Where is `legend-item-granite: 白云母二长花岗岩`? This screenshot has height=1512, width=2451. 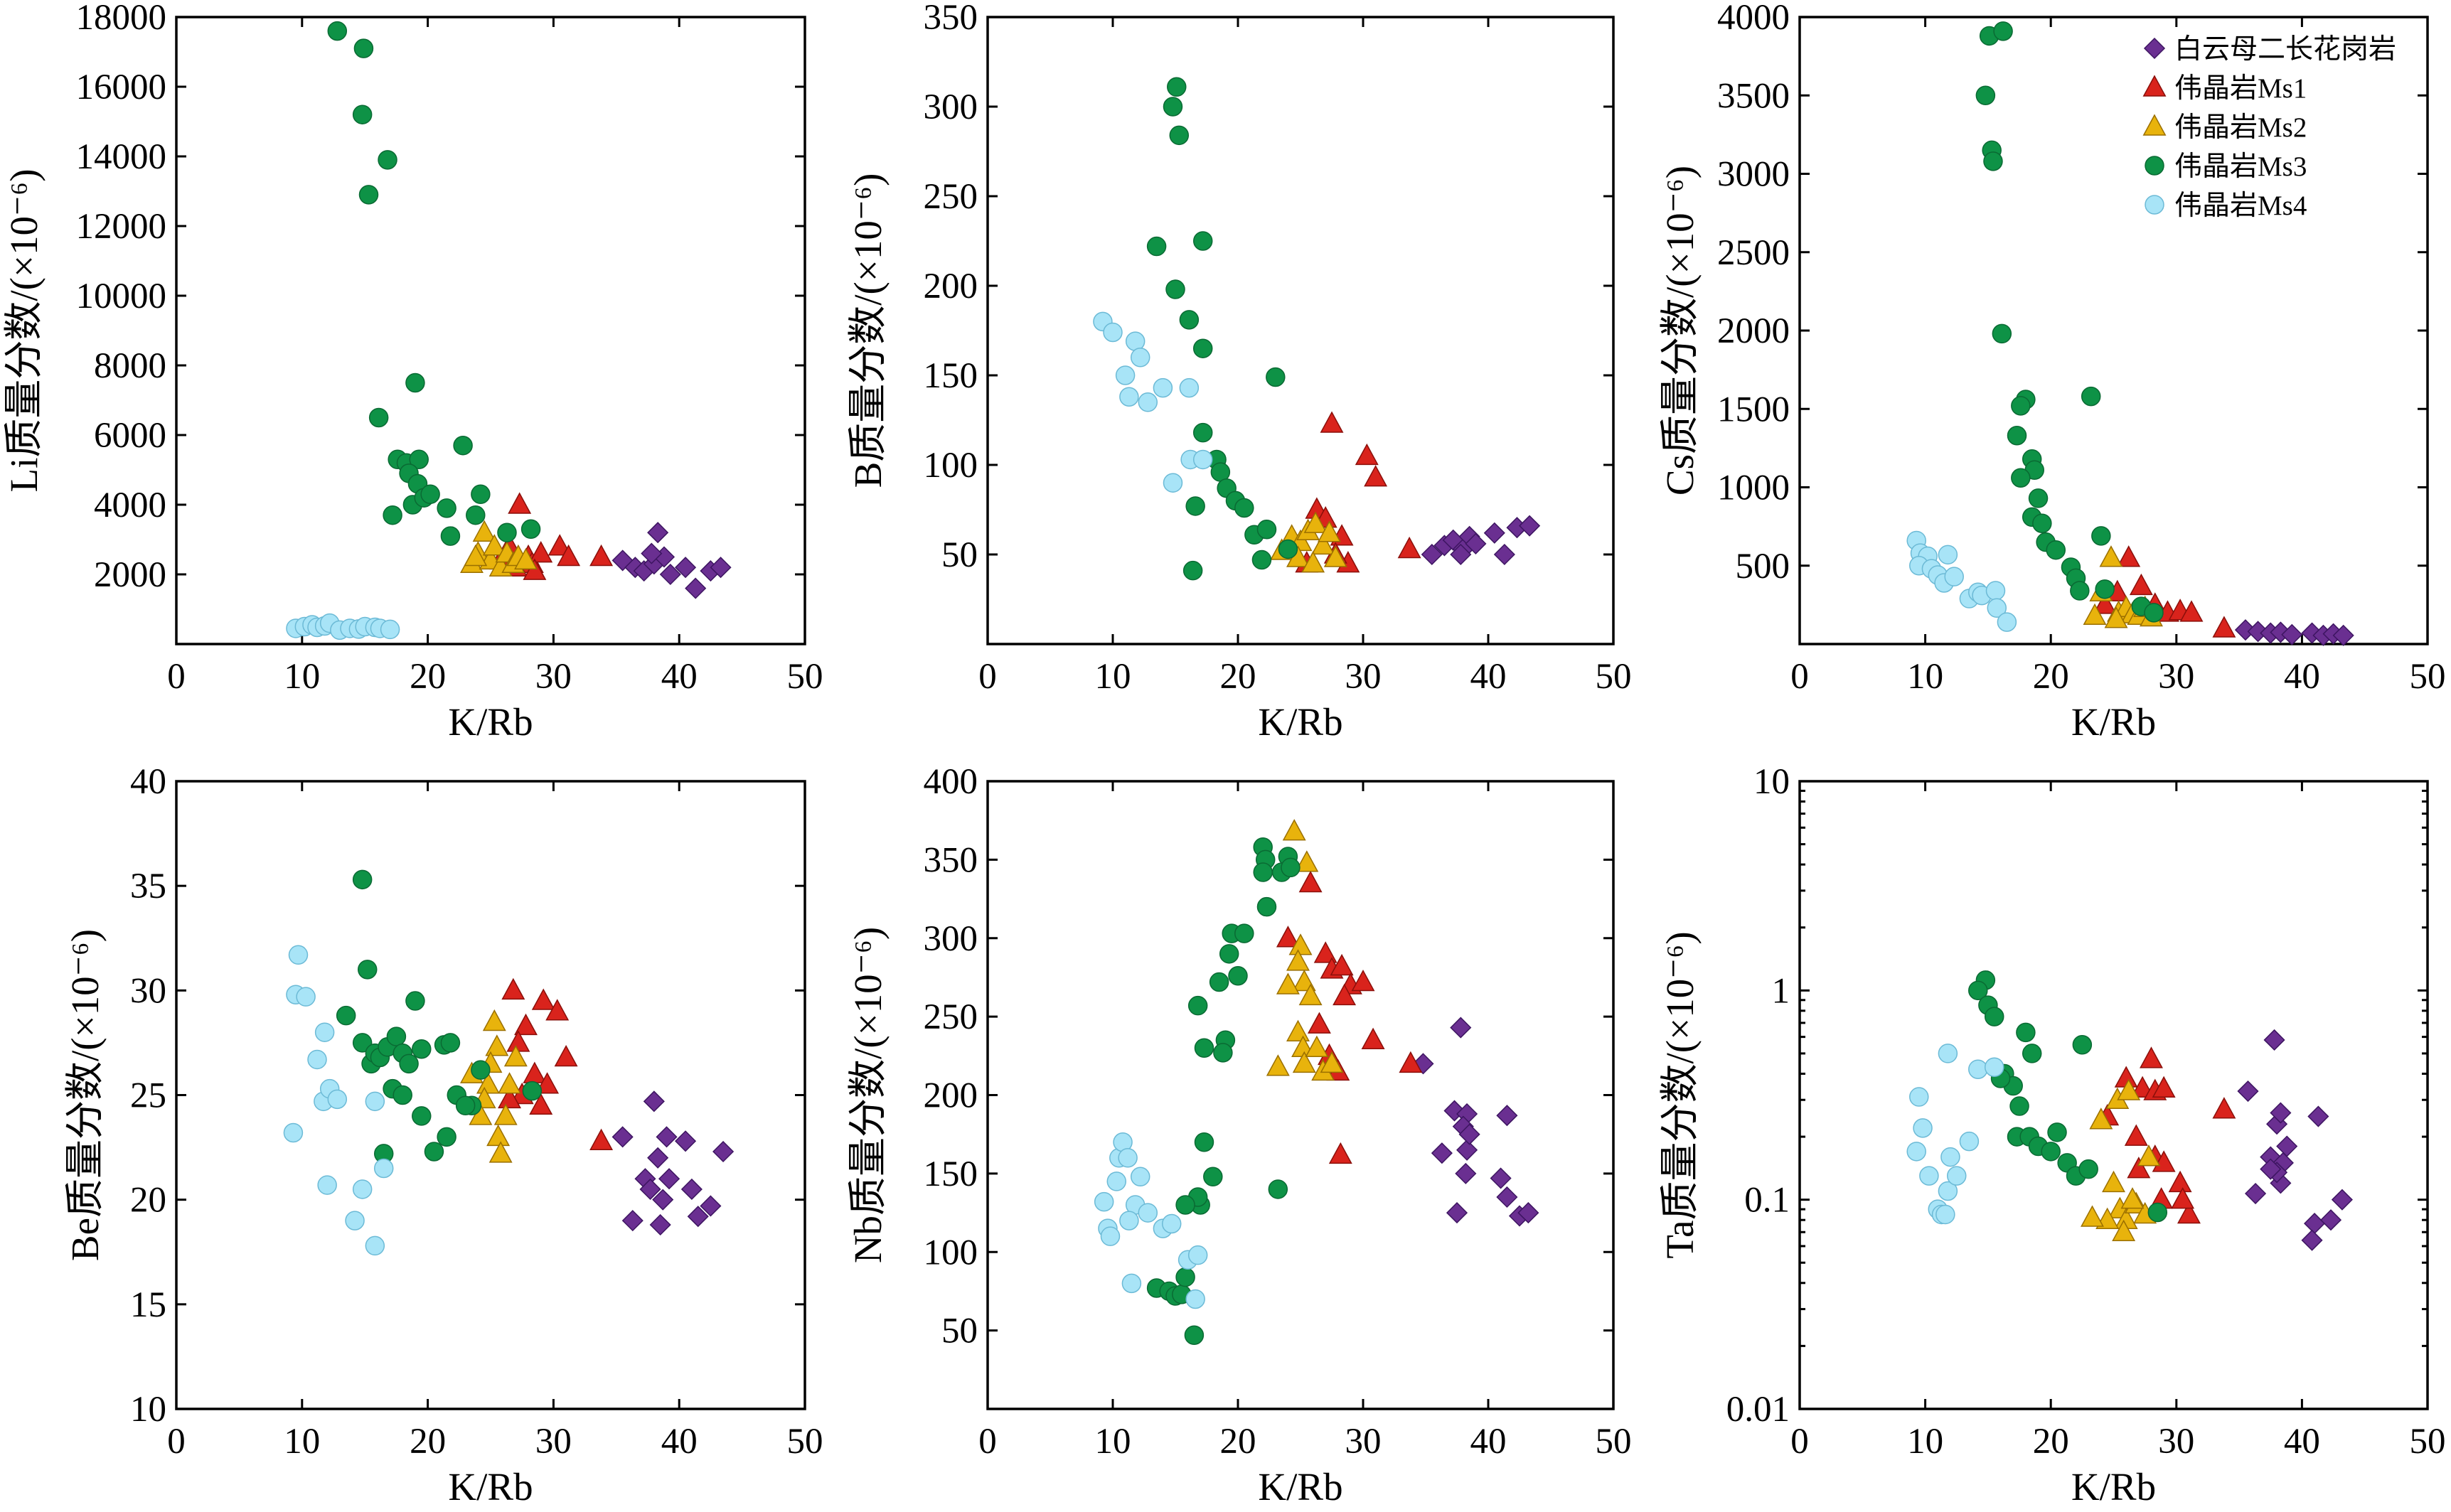
legend-item-granite: 白云母二长花岗岩 is located at coordinates (2269, 50).